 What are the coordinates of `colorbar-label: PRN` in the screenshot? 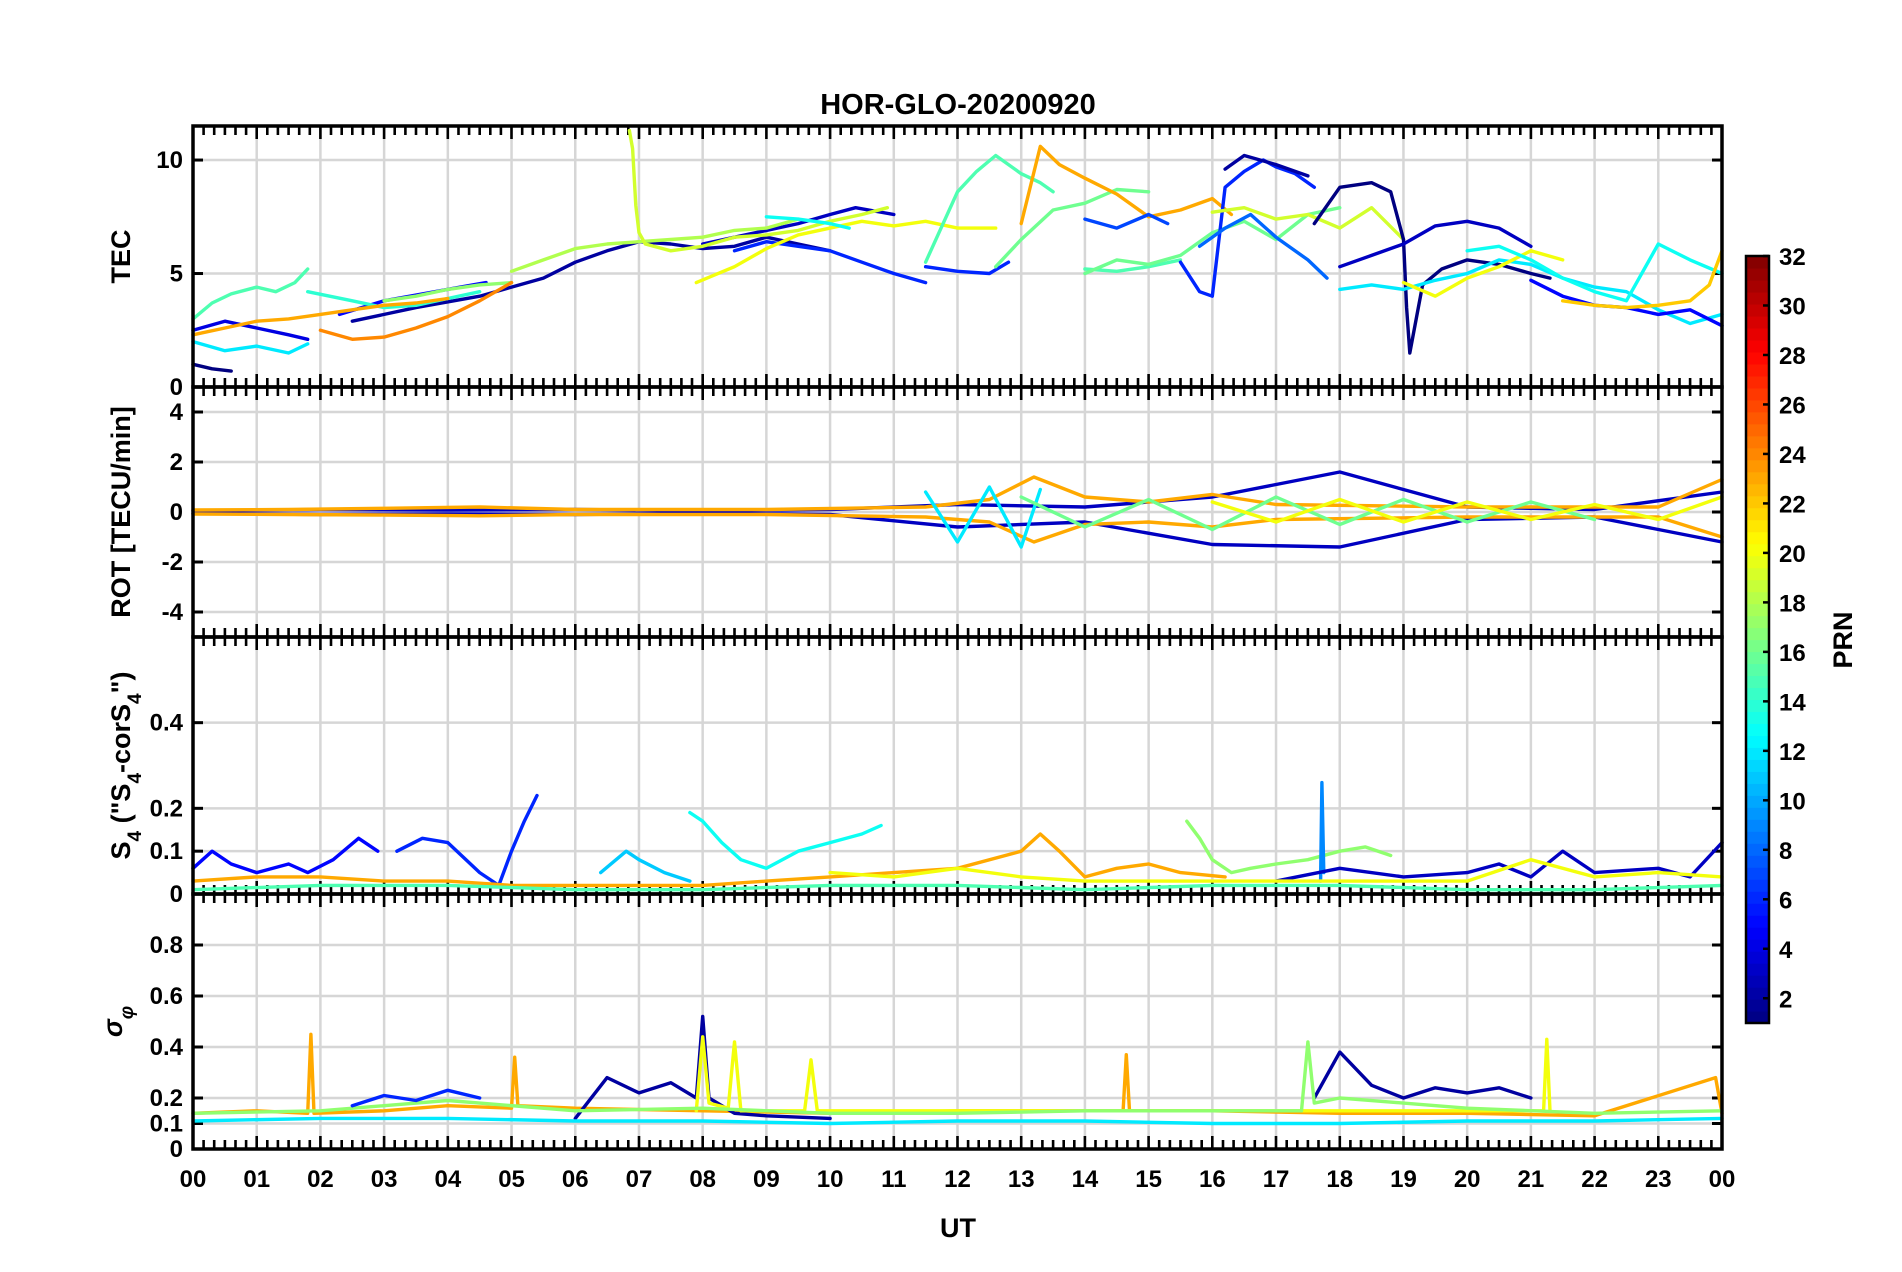 It's located at (1843, 639).